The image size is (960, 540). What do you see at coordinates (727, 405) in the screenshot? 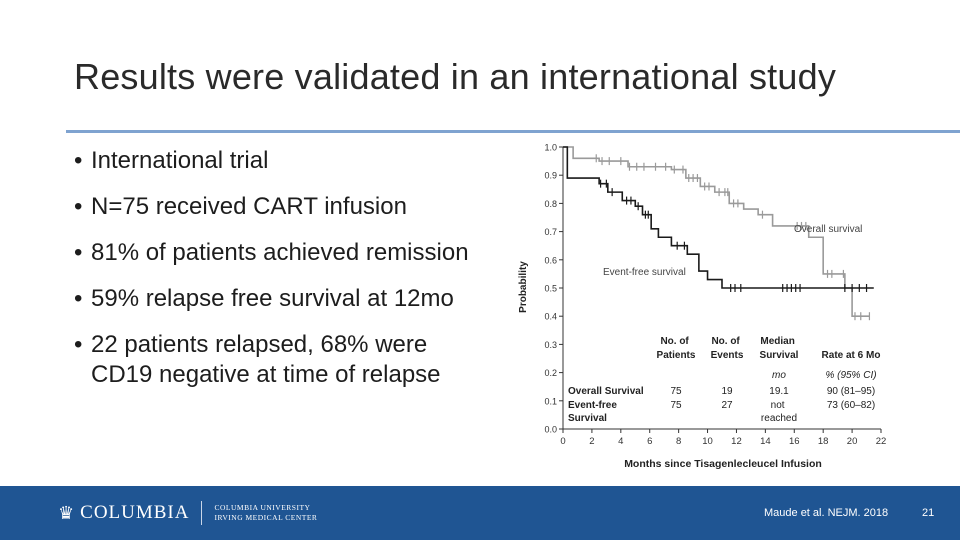
I see `cell: 27` at bounding box center [727, 405].